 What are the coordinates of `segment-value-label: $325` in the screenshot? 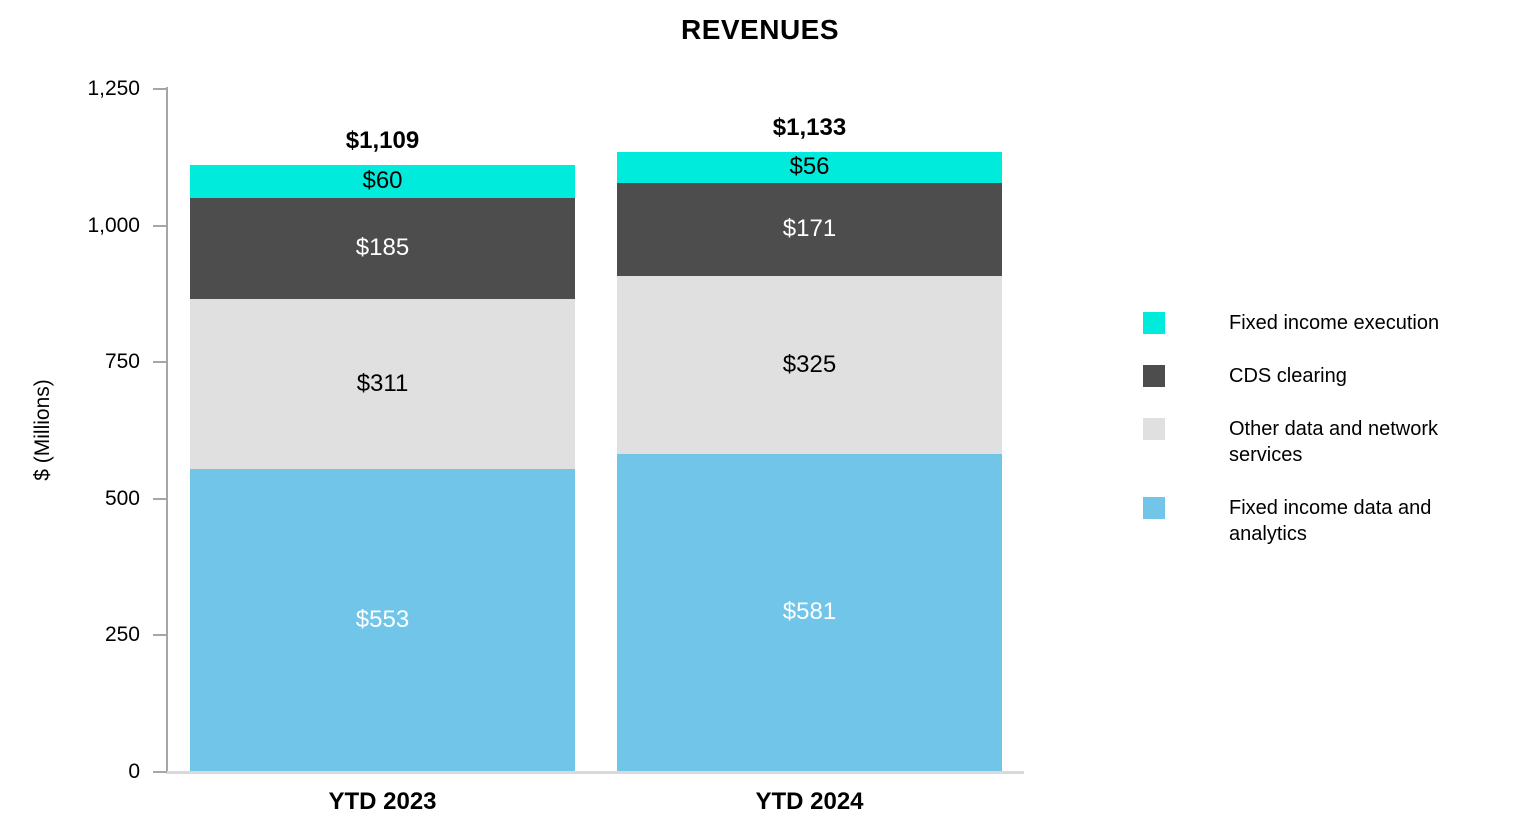 It's located at (809, 364).